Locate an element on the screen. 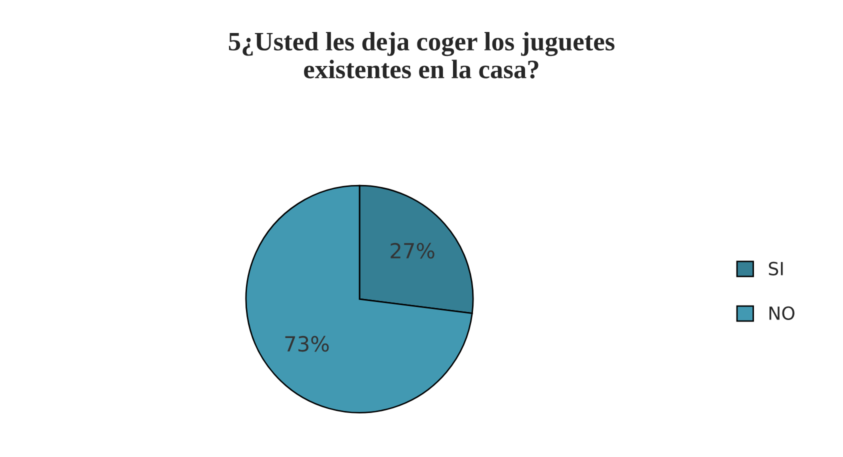  chart-title: 5¿Usted les deja coger los juguetes existentes en la casa? is located at coordinates (421, 55).